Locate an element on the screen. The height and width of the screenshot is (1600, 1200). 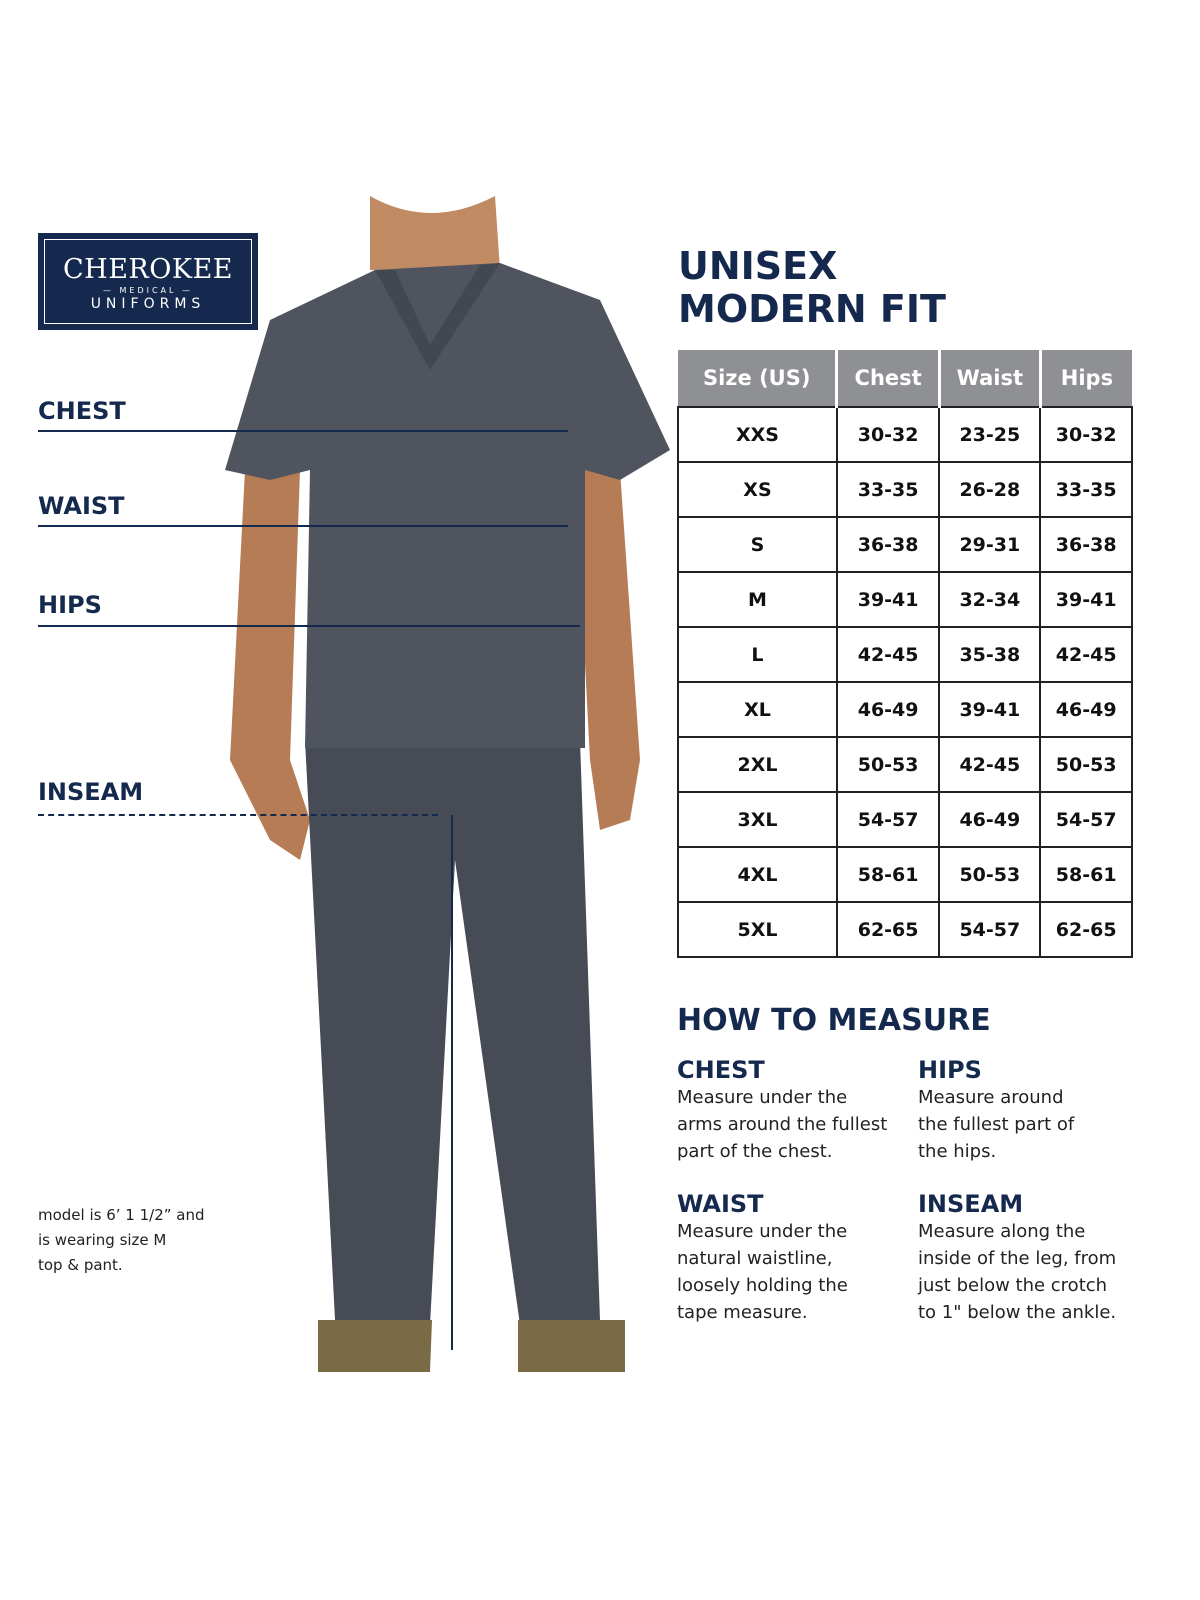
table-row: 3XL 54-57 46-49 54-57 is located at coordinates (905, 819).